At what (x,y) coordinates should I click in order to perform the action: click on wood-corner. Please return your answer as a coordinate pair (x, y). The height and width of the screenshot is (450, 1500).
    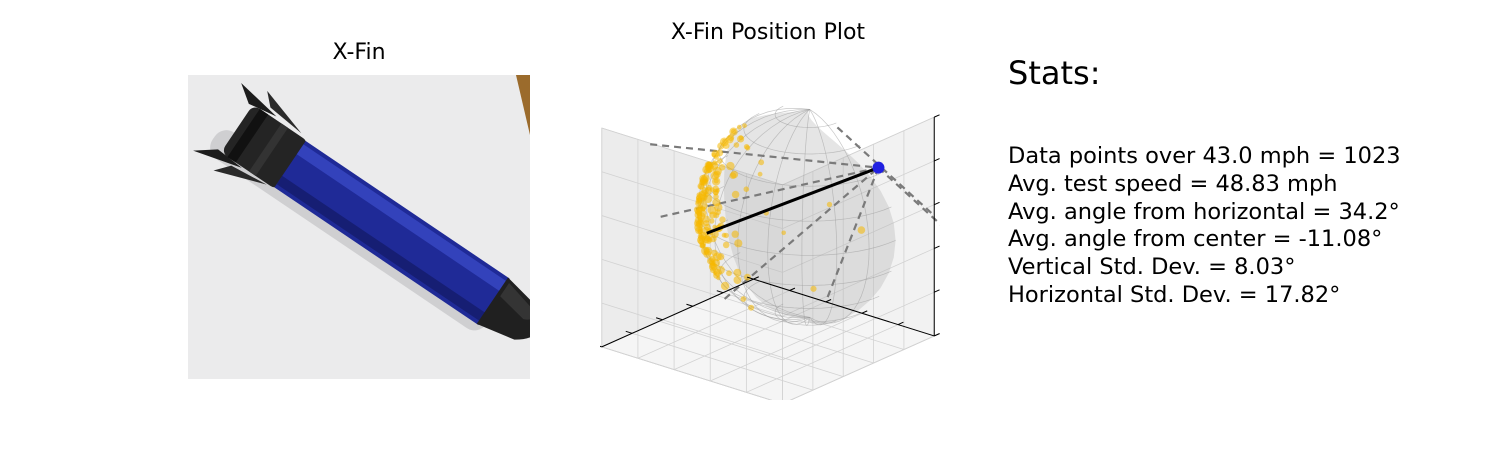
    Looking at the image, I should click on (523, 105).